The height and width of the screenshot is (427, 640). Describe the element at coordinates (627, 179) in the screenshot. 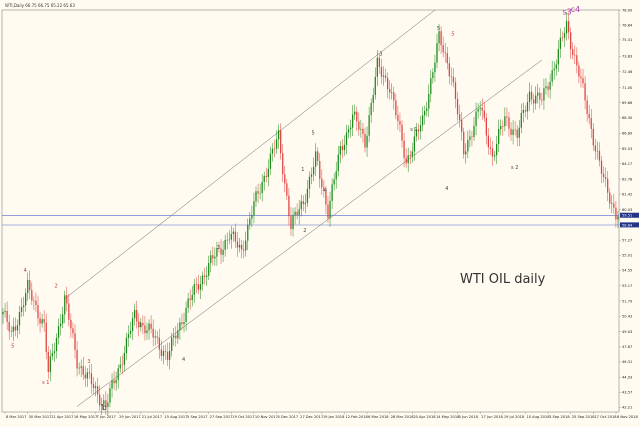

I see `y-tick-label: 62.78` at that location.